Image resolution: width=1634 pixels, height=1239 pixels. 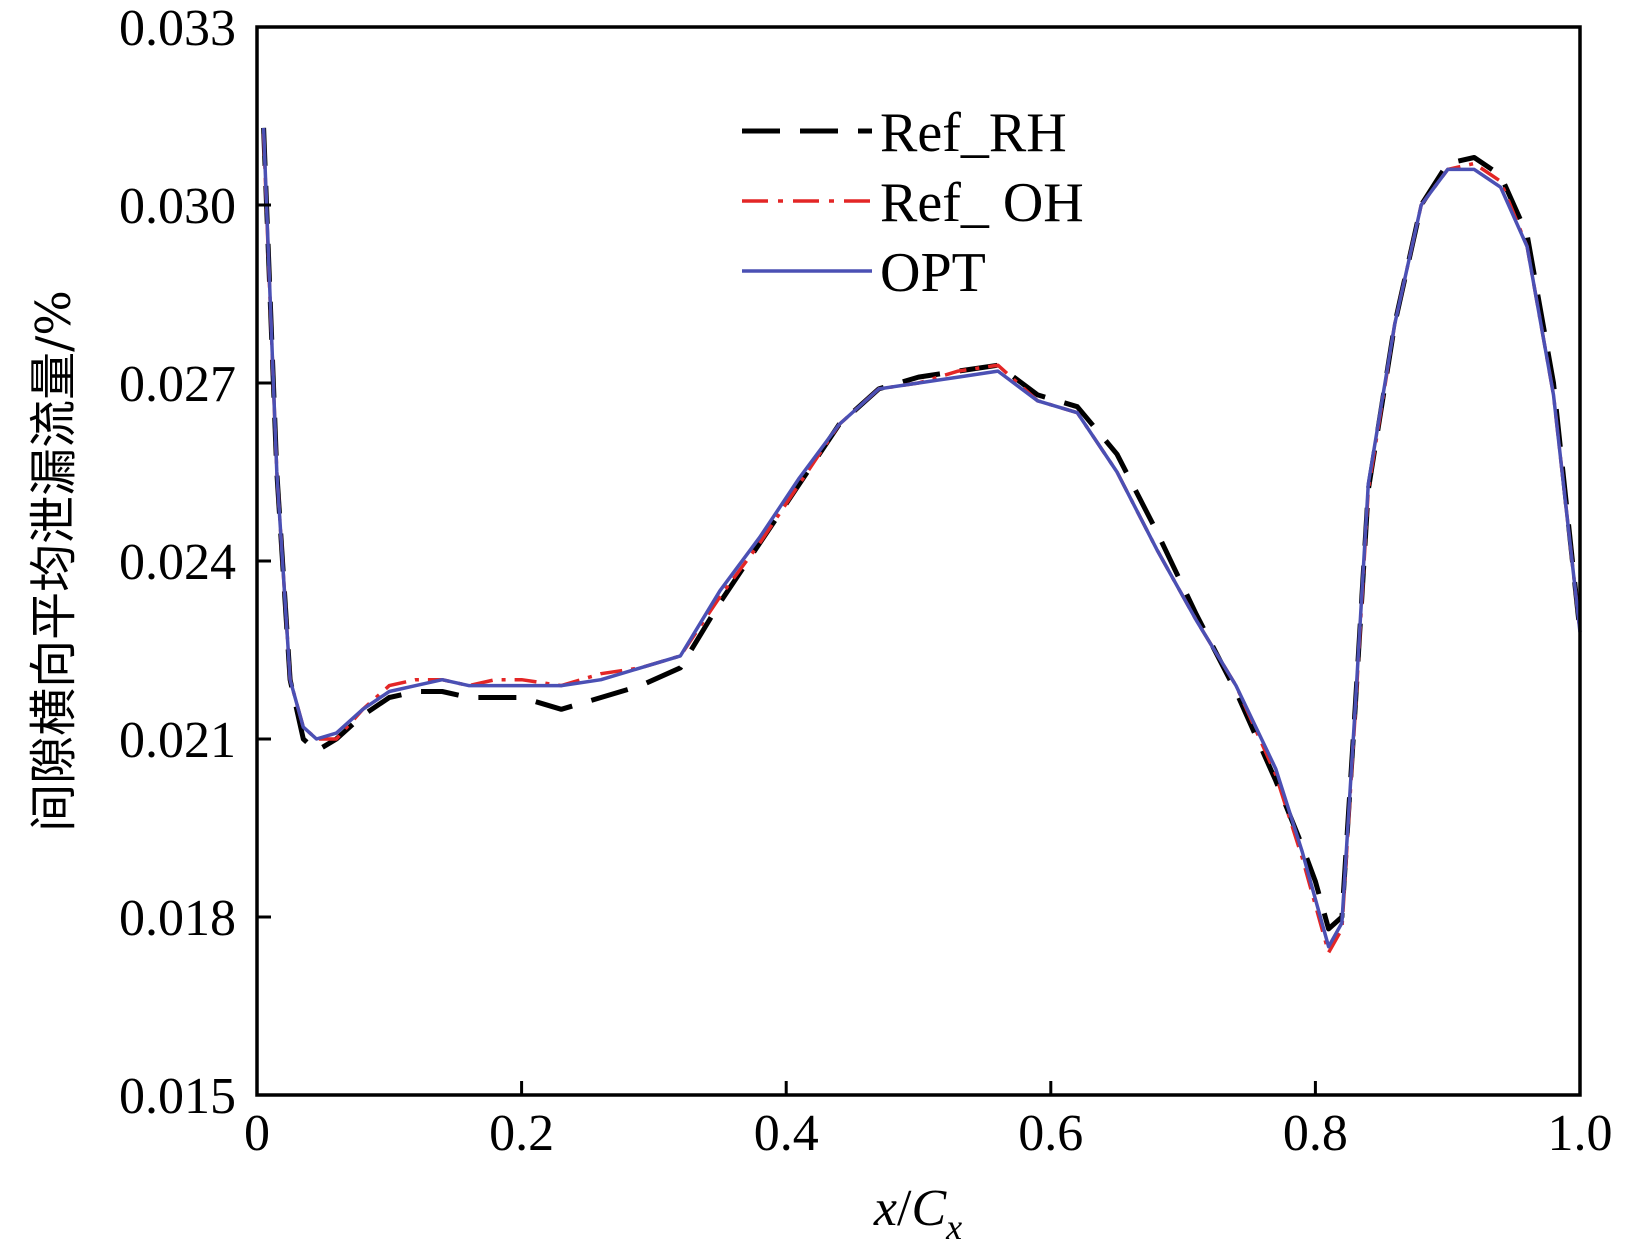 I want to click on x-tick-label: 0.2, so click(x=521, y=1133).